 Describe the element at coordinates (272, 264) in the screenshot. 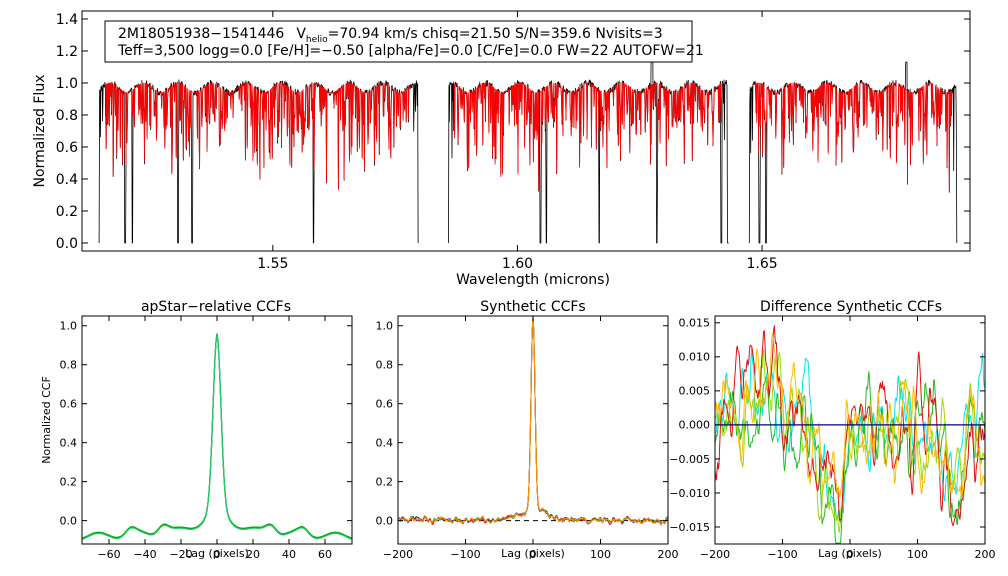

I see `x-tick-label: 1.55` at that location.